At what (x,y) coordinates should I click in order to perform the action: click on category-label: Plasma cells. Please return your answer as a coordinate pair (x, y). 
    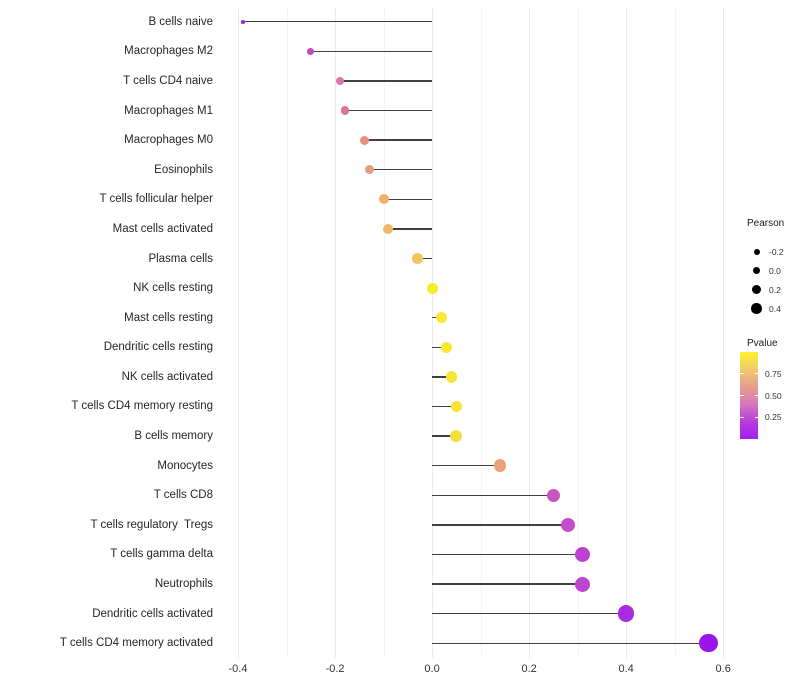
    Looking at the image, I should click on (180, 258).